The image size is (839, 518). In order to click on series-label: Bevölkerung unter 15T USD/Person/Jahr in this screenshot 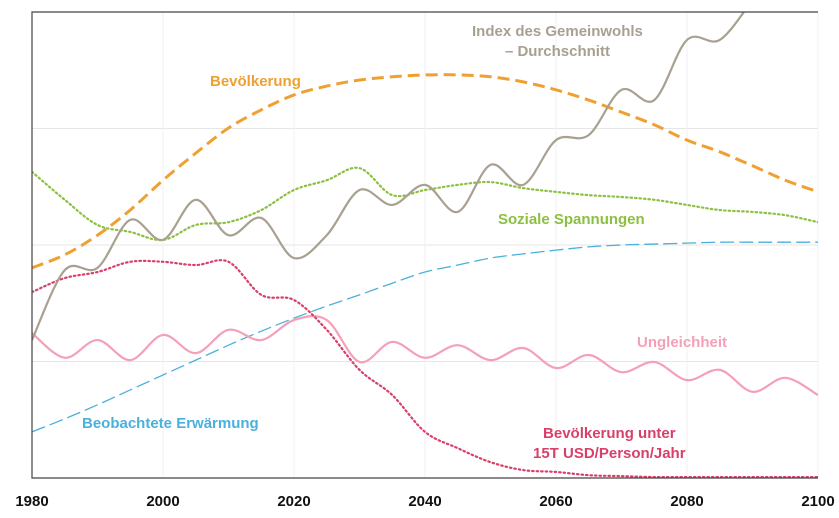, I will do `click(609, 443)`.